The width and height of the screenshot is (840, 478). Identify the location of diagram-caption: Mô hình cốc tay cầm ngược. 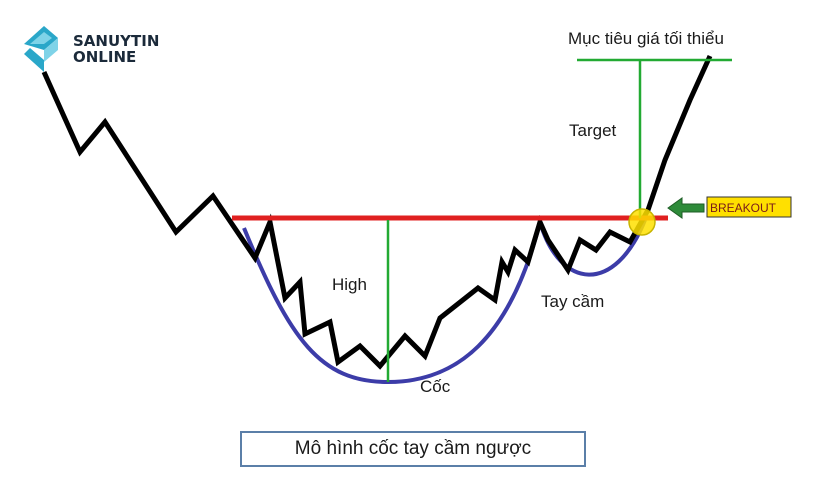
(413, 449).